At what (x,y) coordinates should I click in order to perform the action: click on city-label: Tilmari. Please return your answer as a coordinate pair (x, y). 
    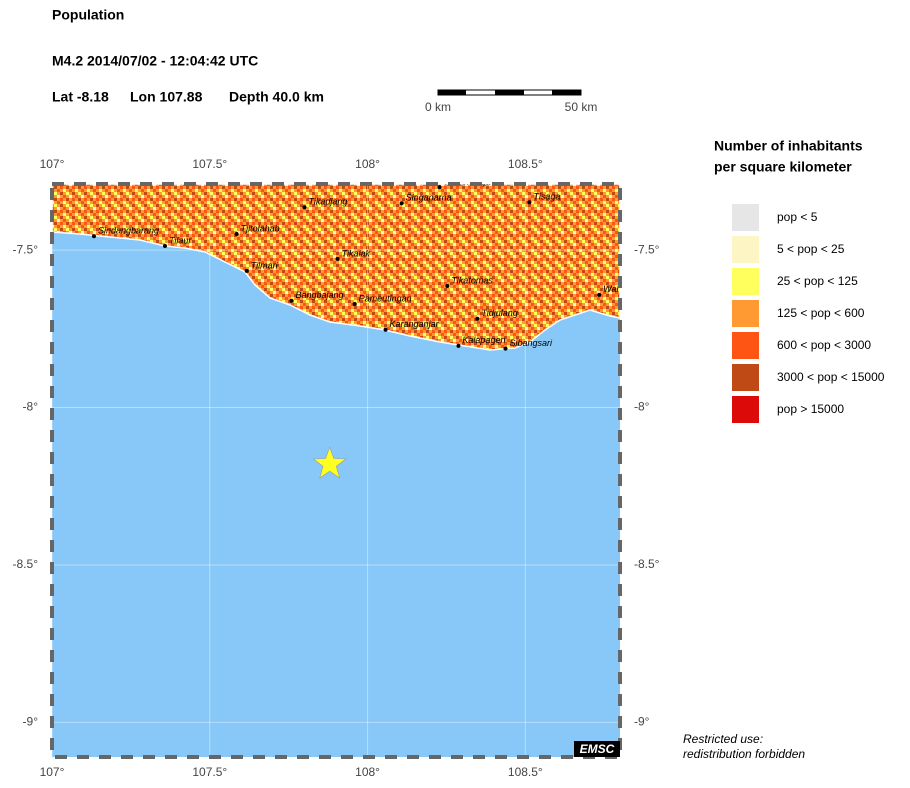
    Looking at the image, I should click on (265, 265).